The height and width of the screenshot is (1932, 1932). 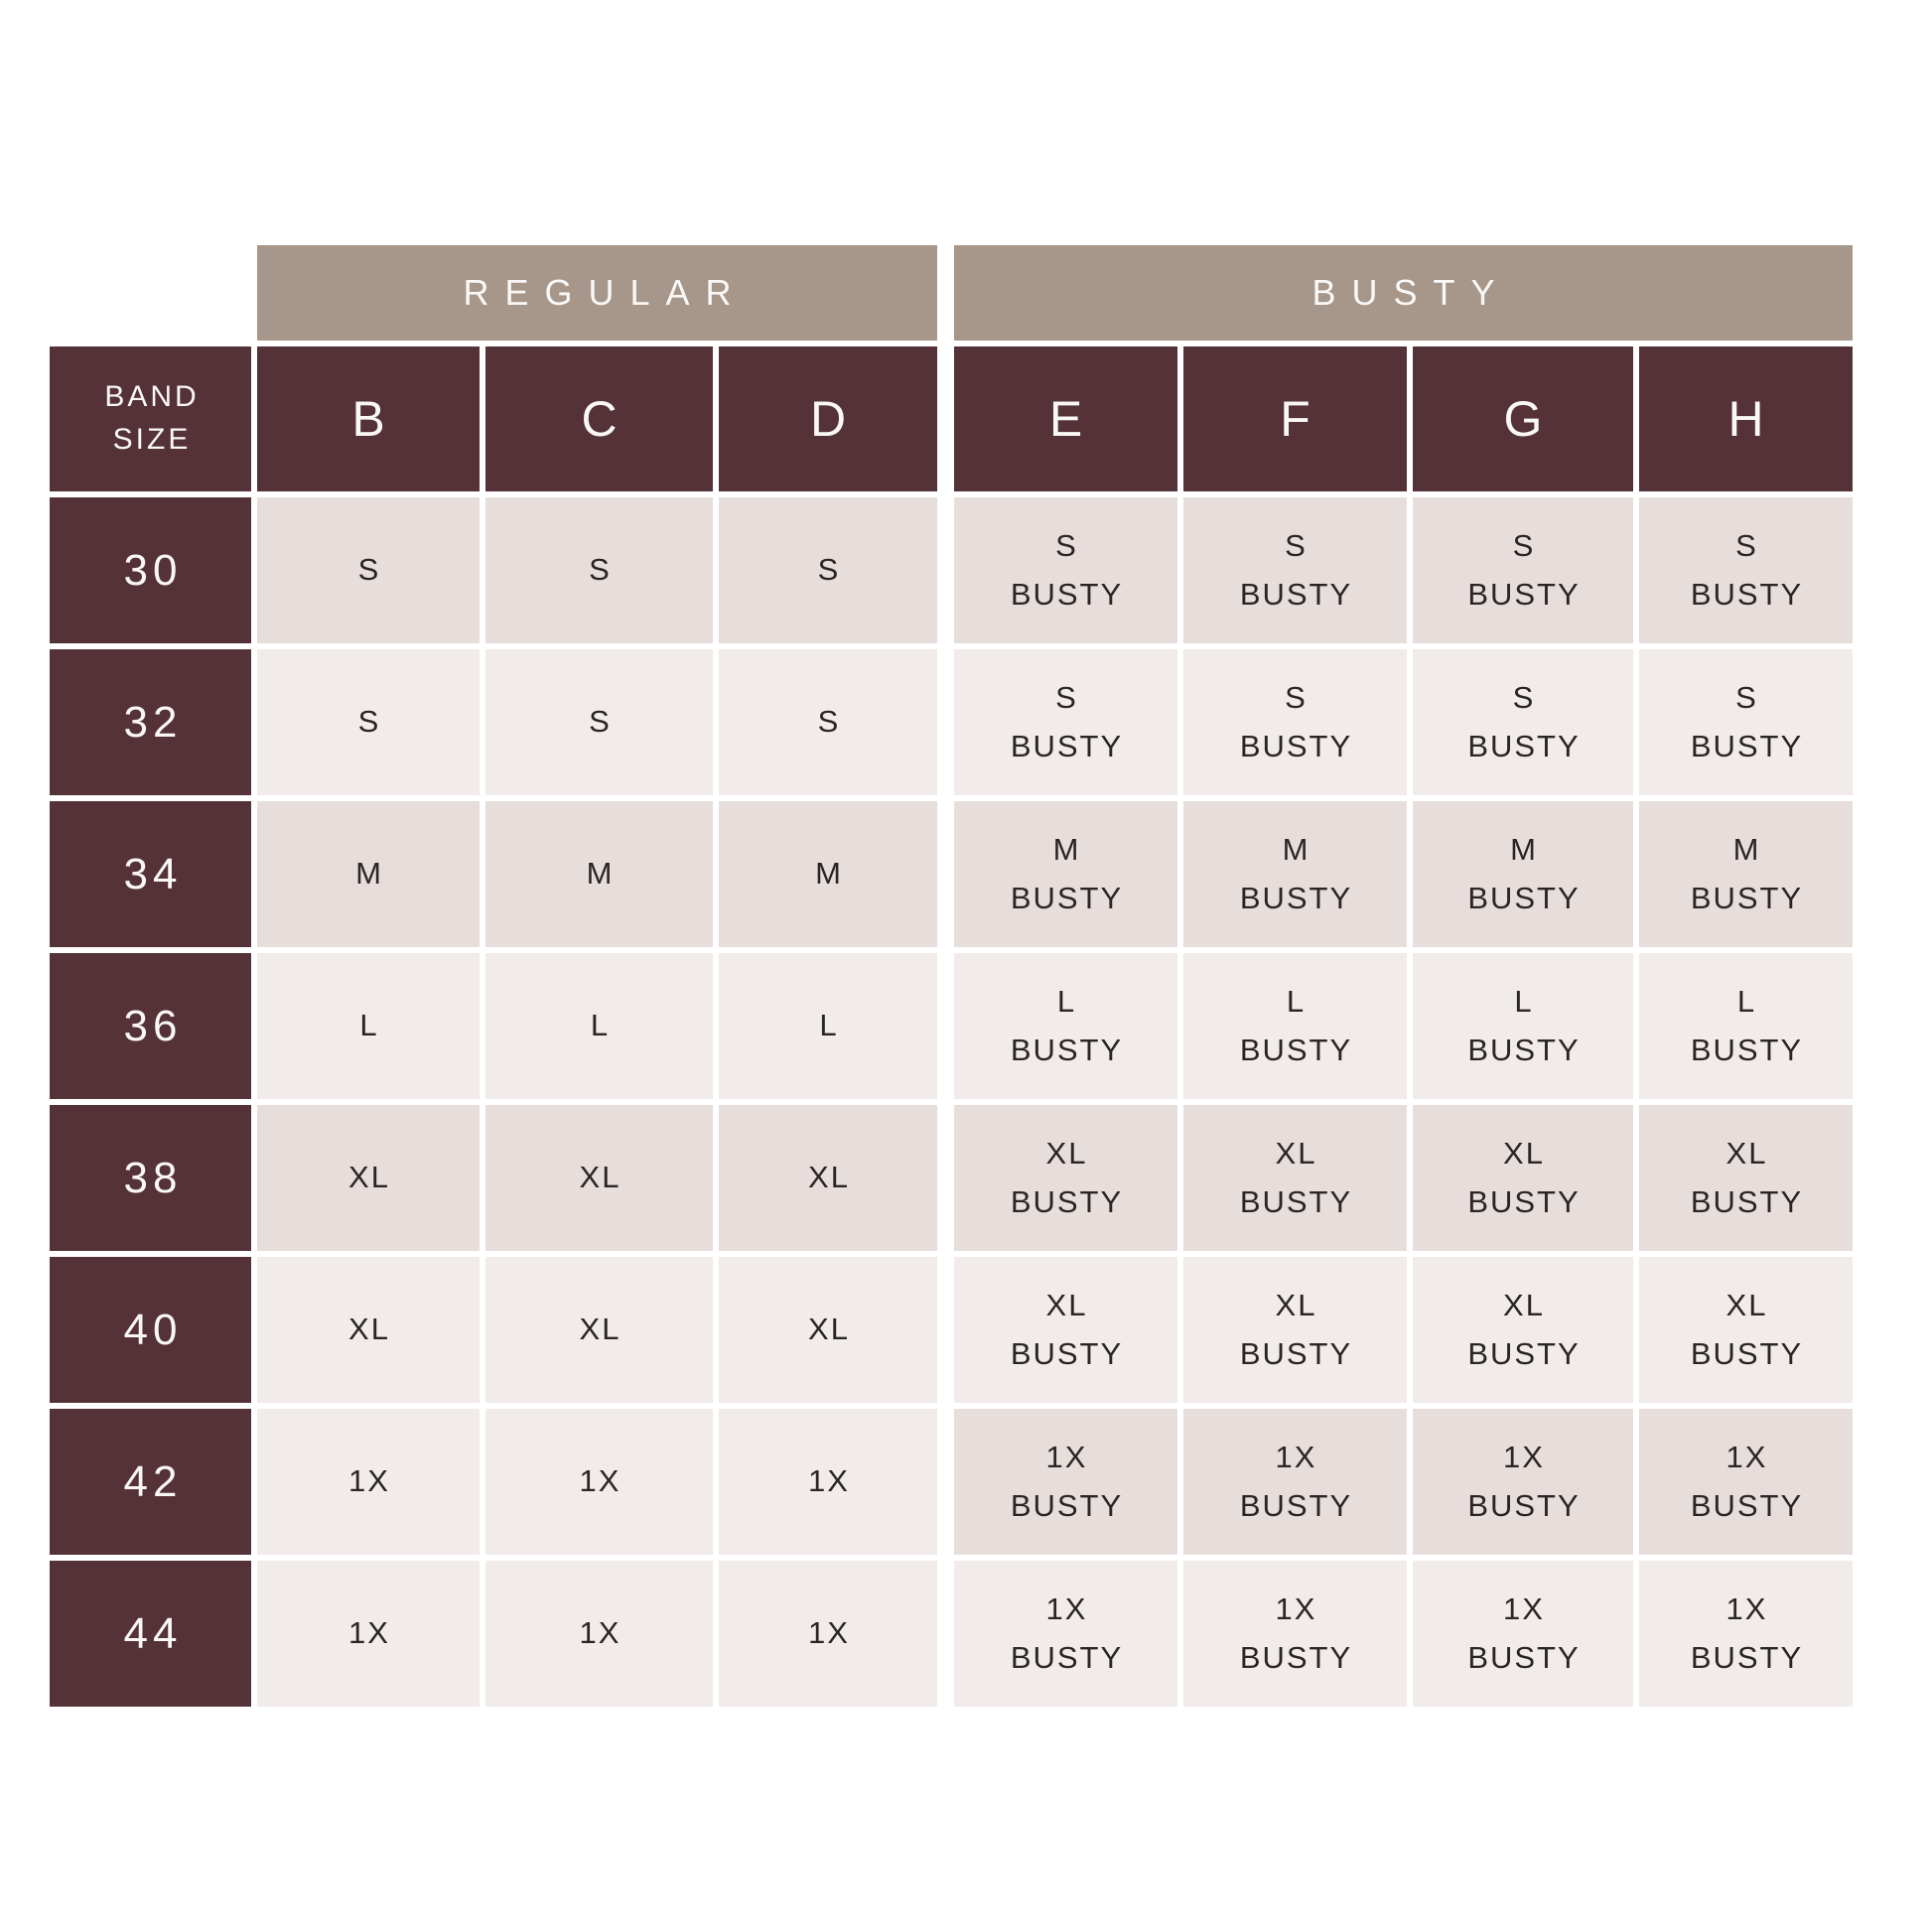 I want to click on cup-header-c: C, so click(x=599, y=419).